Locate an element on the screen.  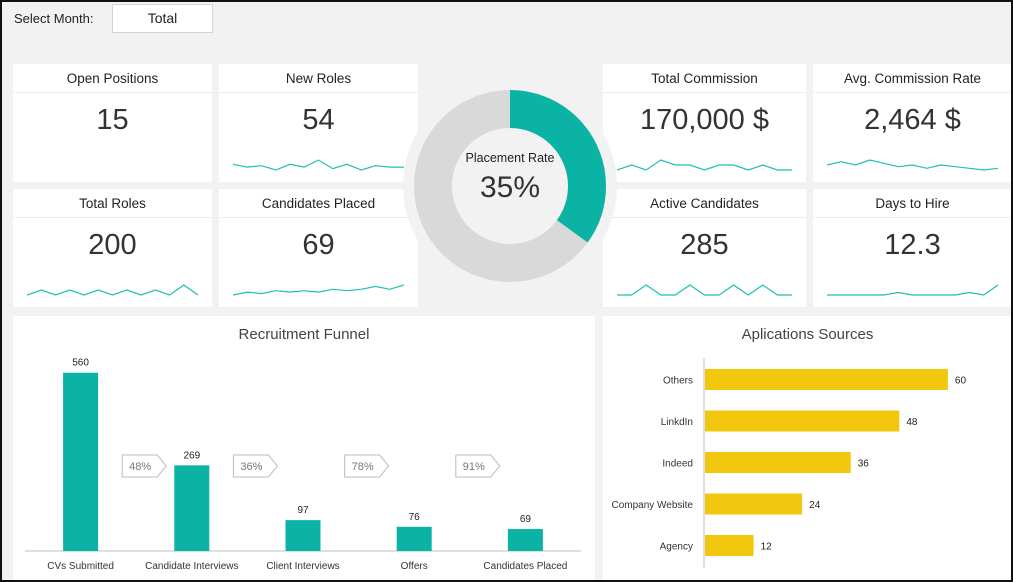
kpi-value: 200 is located at coordinates (112, 245).